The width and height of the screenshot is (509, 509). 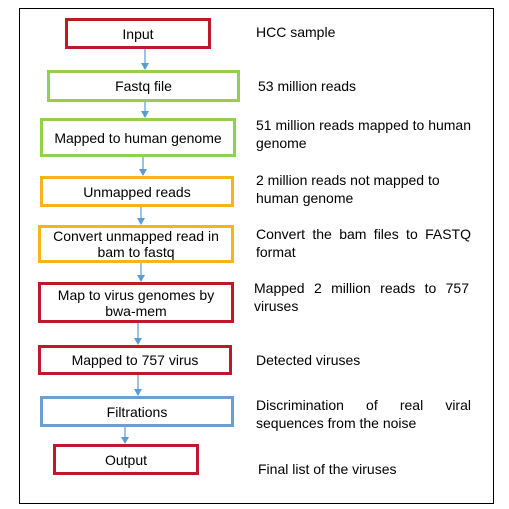 I want to click on step-label-fastq-file: Fastq file, so click(x=143, y=86).